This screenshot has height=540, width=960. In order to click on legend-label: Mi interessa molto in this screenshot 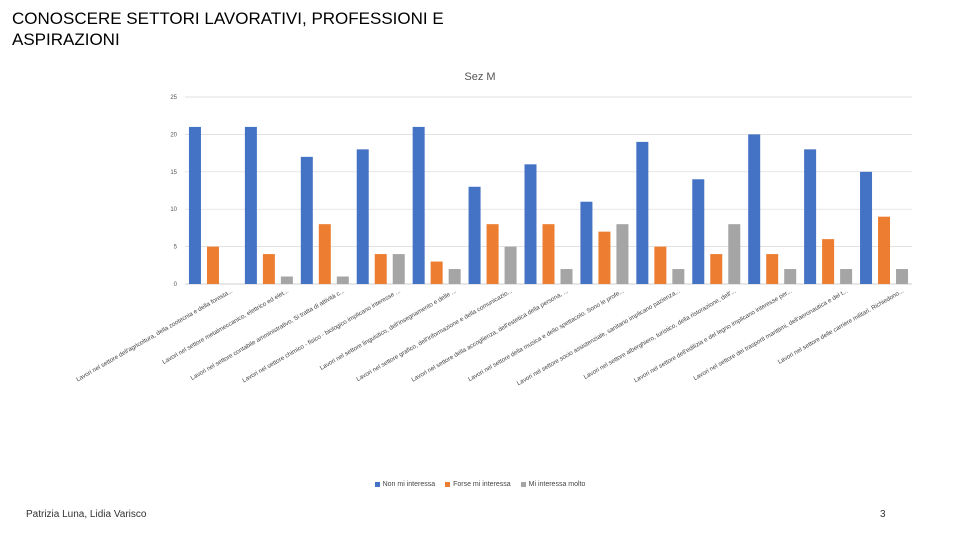, I will do `click(557, 484)`.